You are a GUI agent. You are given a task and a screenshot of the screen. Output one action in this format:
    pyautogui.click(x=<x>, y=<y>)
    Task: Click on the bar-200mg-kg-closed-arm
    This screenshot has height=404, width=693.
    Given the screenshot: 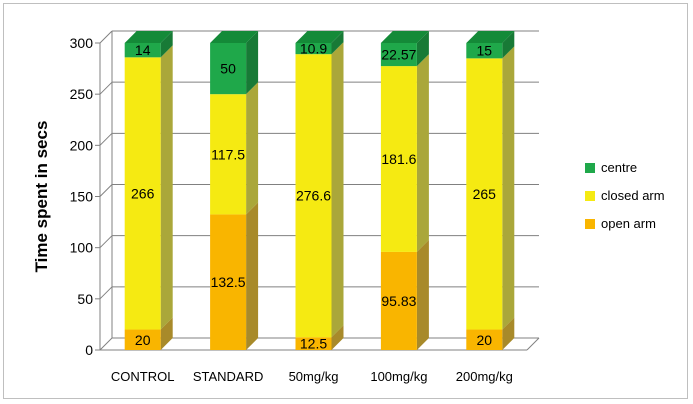 What is the action you would take?
    pyautogui.click(x=484, y=194)
    